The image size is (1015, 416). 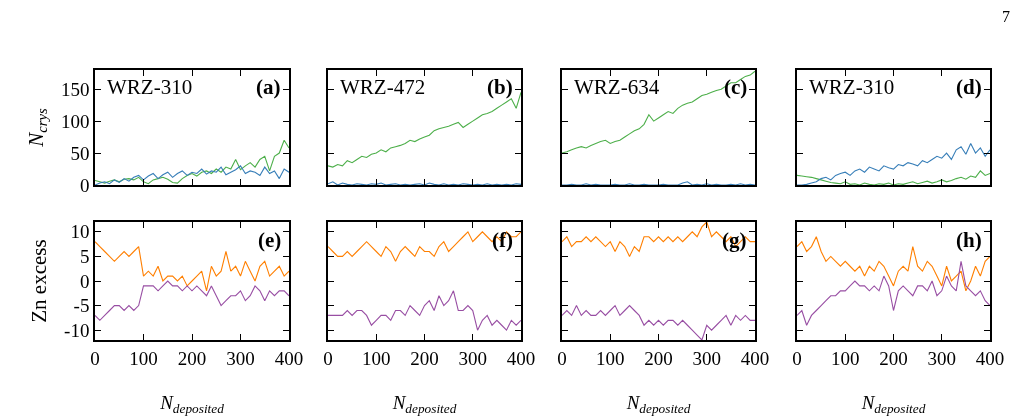 I want to click on text: 7, so click(x=1006, y=16).